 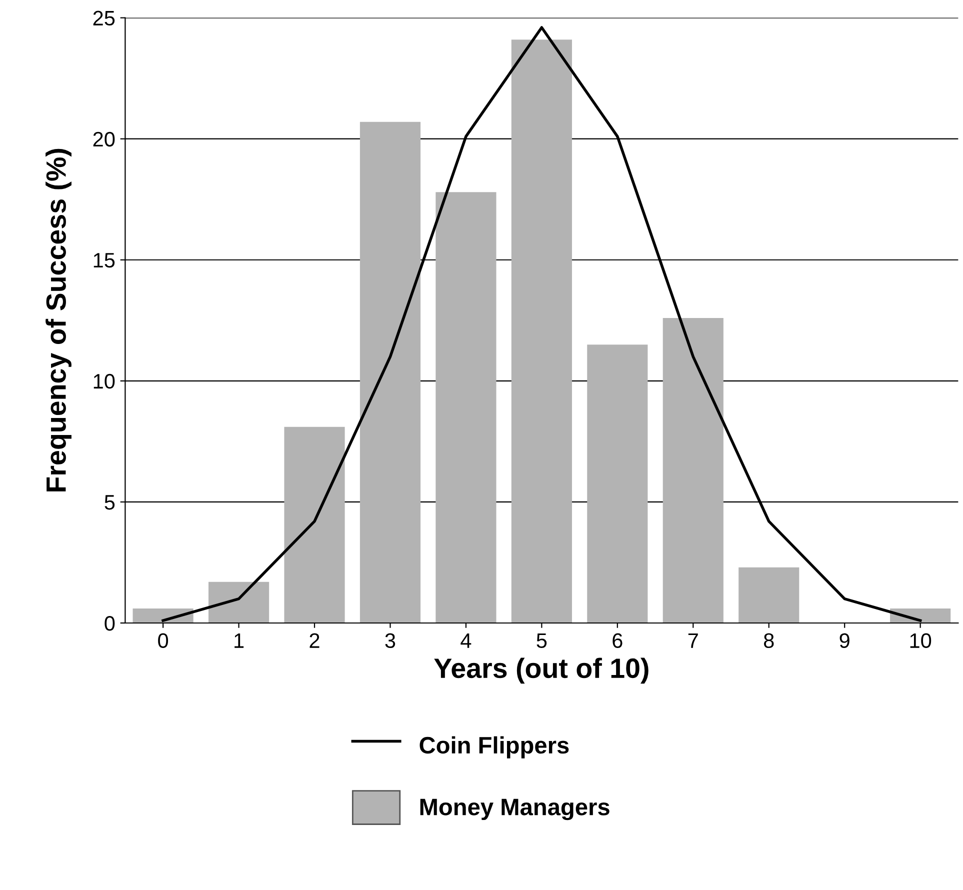 I want to click on x-tick-label: 10, so click(x=921, y=640).